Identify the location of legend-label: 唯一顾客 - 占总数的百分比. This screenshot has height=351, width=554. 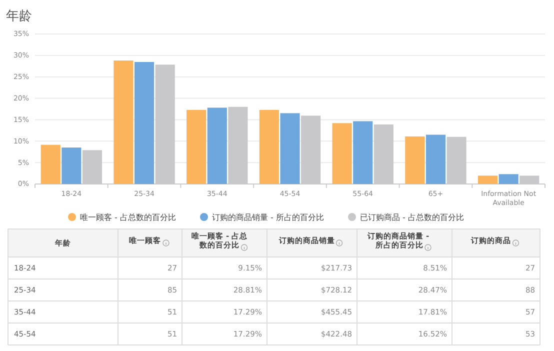
(128, 217).